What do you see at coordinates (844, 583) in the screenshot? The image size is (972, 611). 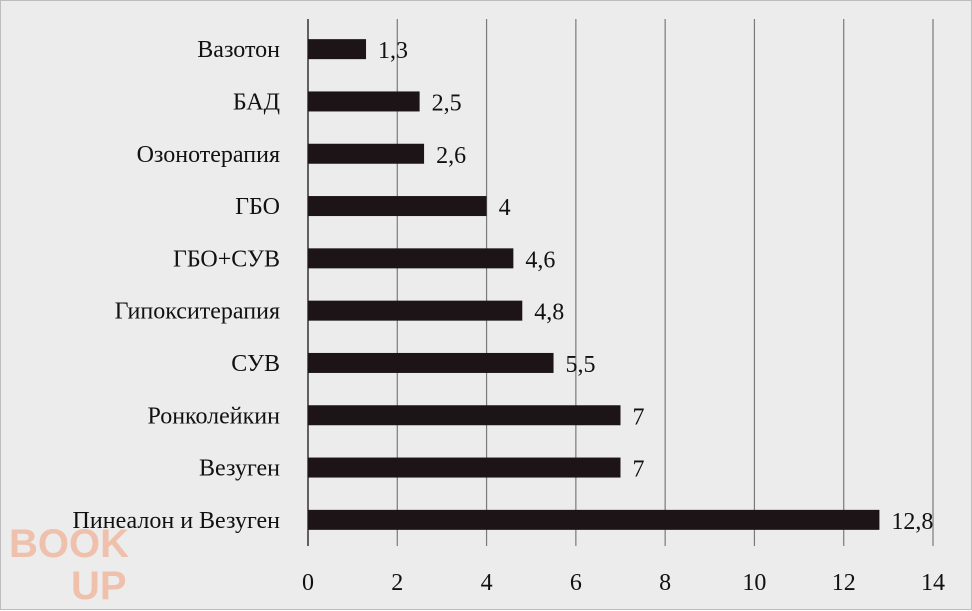 I see `x-tick-label: 12` at bounding box center [844, 583].